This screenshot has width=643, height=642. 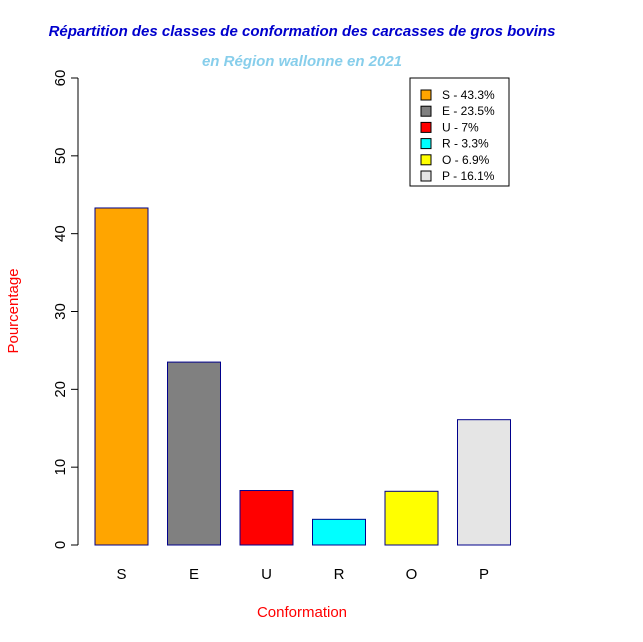 I want to click on x-category-label: U, so click(x=266, y=574).